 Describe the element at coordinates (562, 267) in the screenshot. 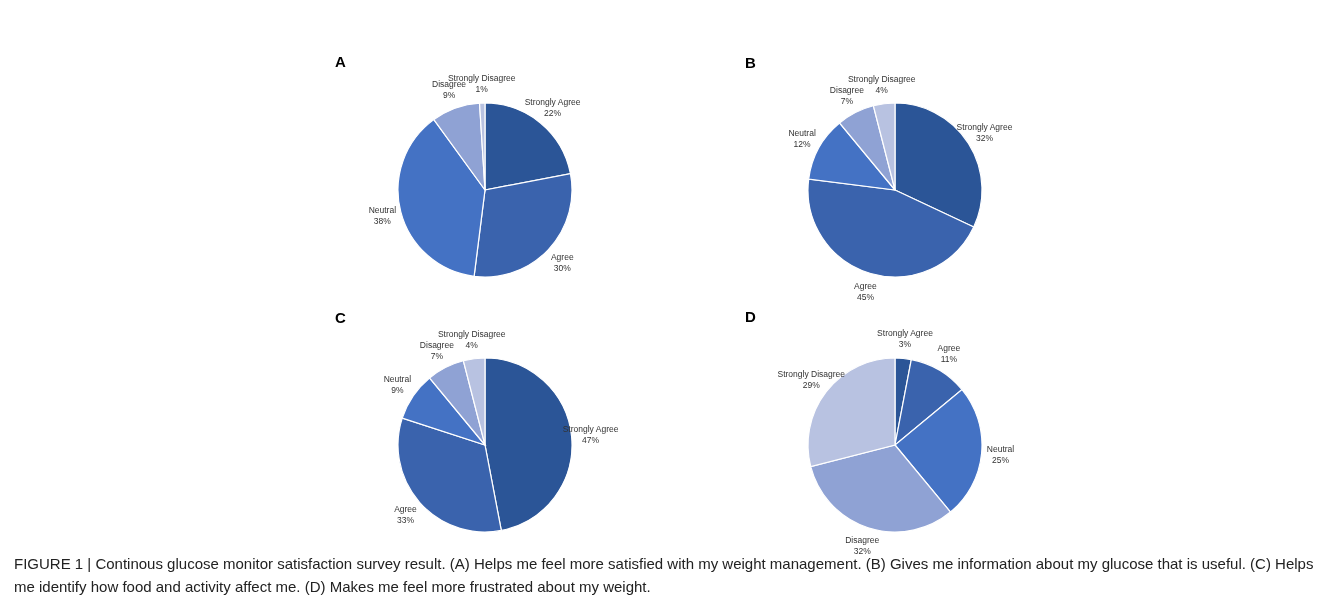

I see `data-label: 30%` at that location.